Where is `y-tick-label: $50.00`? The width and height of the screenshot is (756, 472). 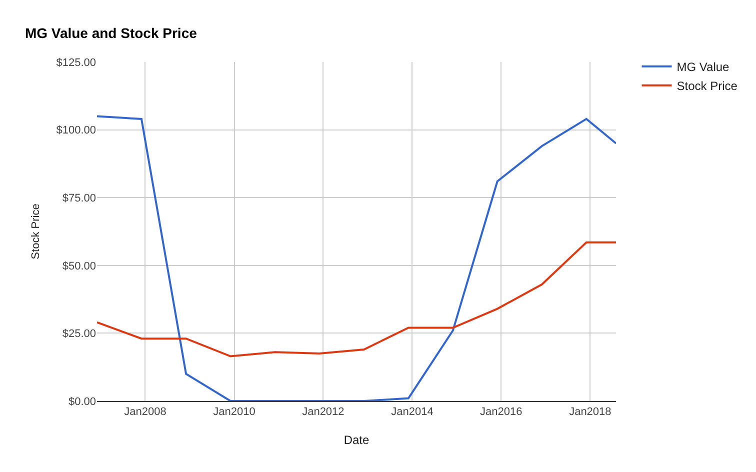
y-tick-label: $50.00 is located at coordinates (79, 266).